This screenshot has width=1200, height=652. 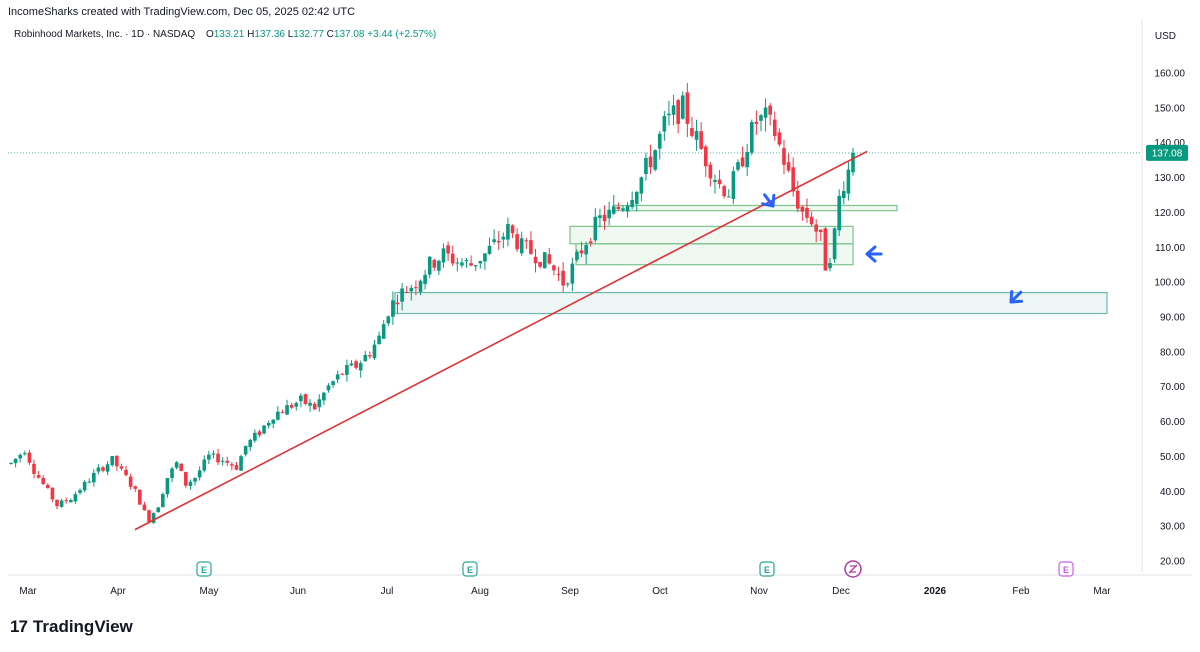 What do you see at coordinates (402, 34) in the screenshot?
I see `change-value: +3.44 (+2.57%)` at bounding box center [402, 34].